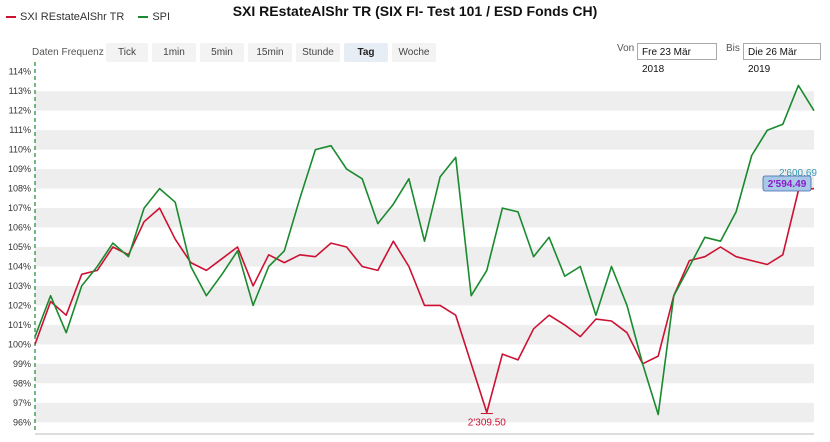 Image resolution: width=830 pixels, height=442 pixels. I want to click on min-data-label: 2'309.50, so click(487, 423).